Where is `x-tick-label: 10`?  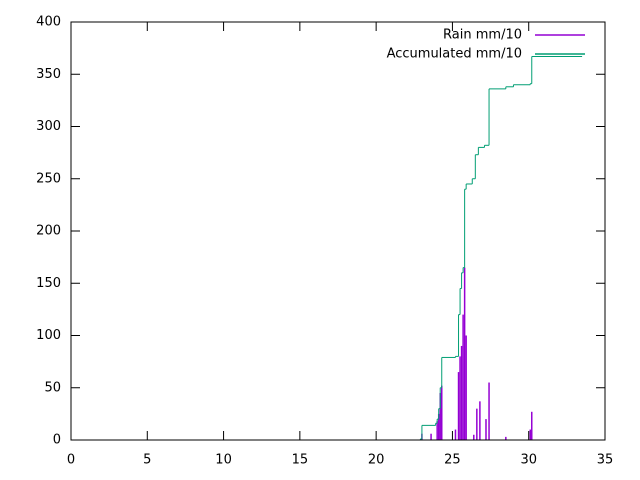
x-tick-label: 10 is located at coordinates (223, 460).